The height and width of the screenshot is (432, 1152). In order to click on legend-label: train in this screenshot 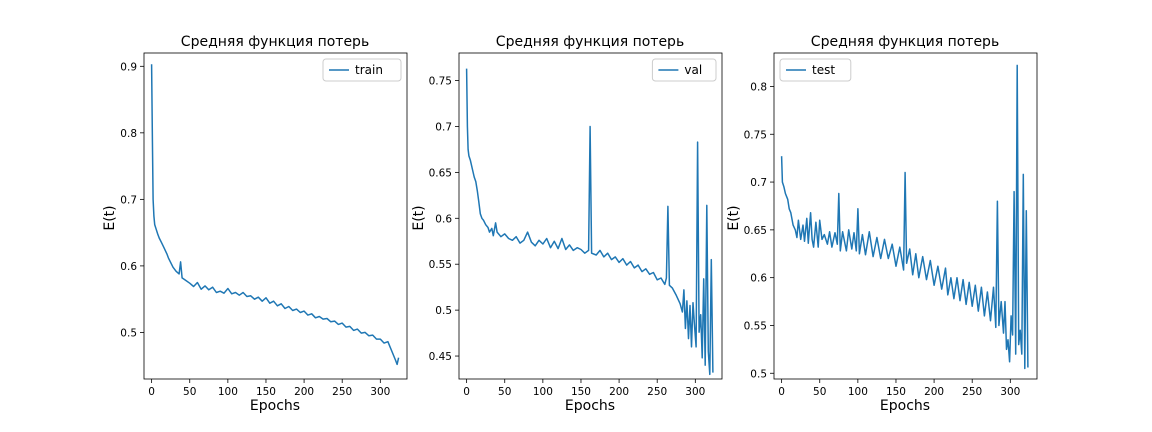, I will do `click(369, 70)`.